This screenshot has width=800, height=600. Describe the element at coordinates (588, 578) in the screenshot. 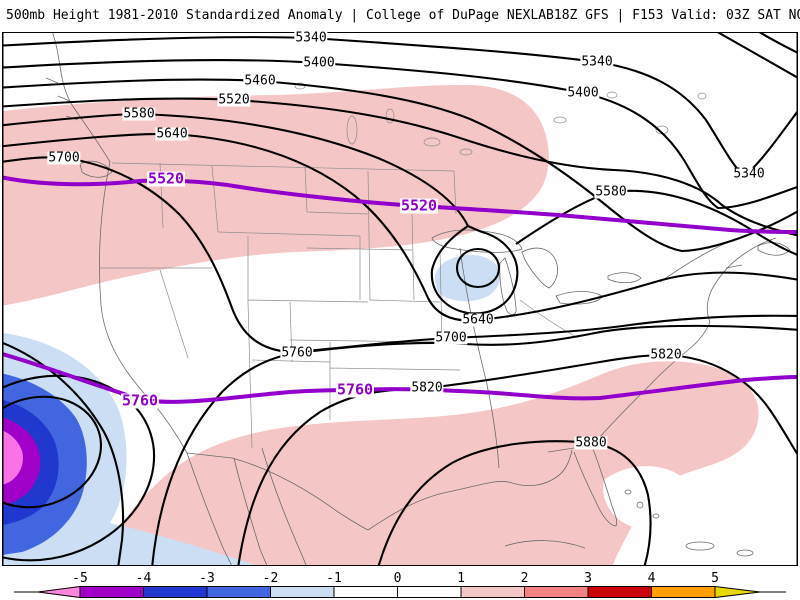

I see `colorbar-tick: 3` at that location.